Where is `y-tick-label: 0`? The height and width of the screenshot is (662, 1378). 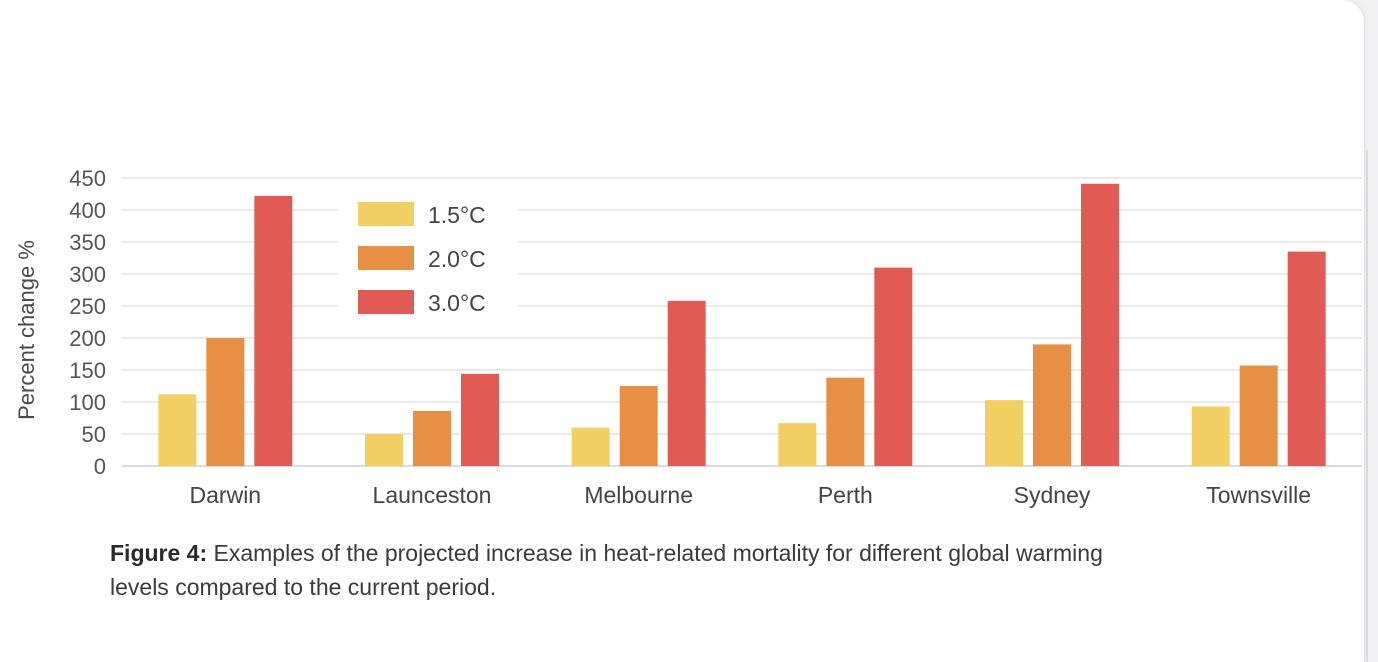 y-tick-label: 0 is located at coordinates (100, 466).